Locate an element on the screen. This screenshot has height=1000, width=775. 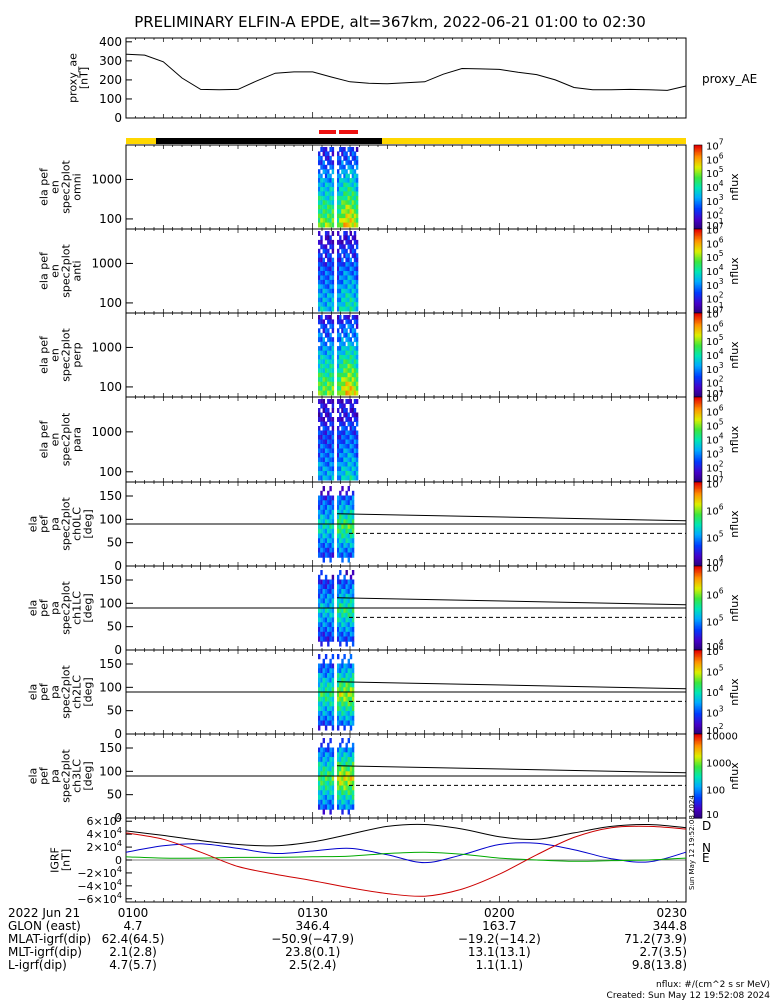
xaxis-row-value: 62.4(64.5) is located at coordinates (133, 939).